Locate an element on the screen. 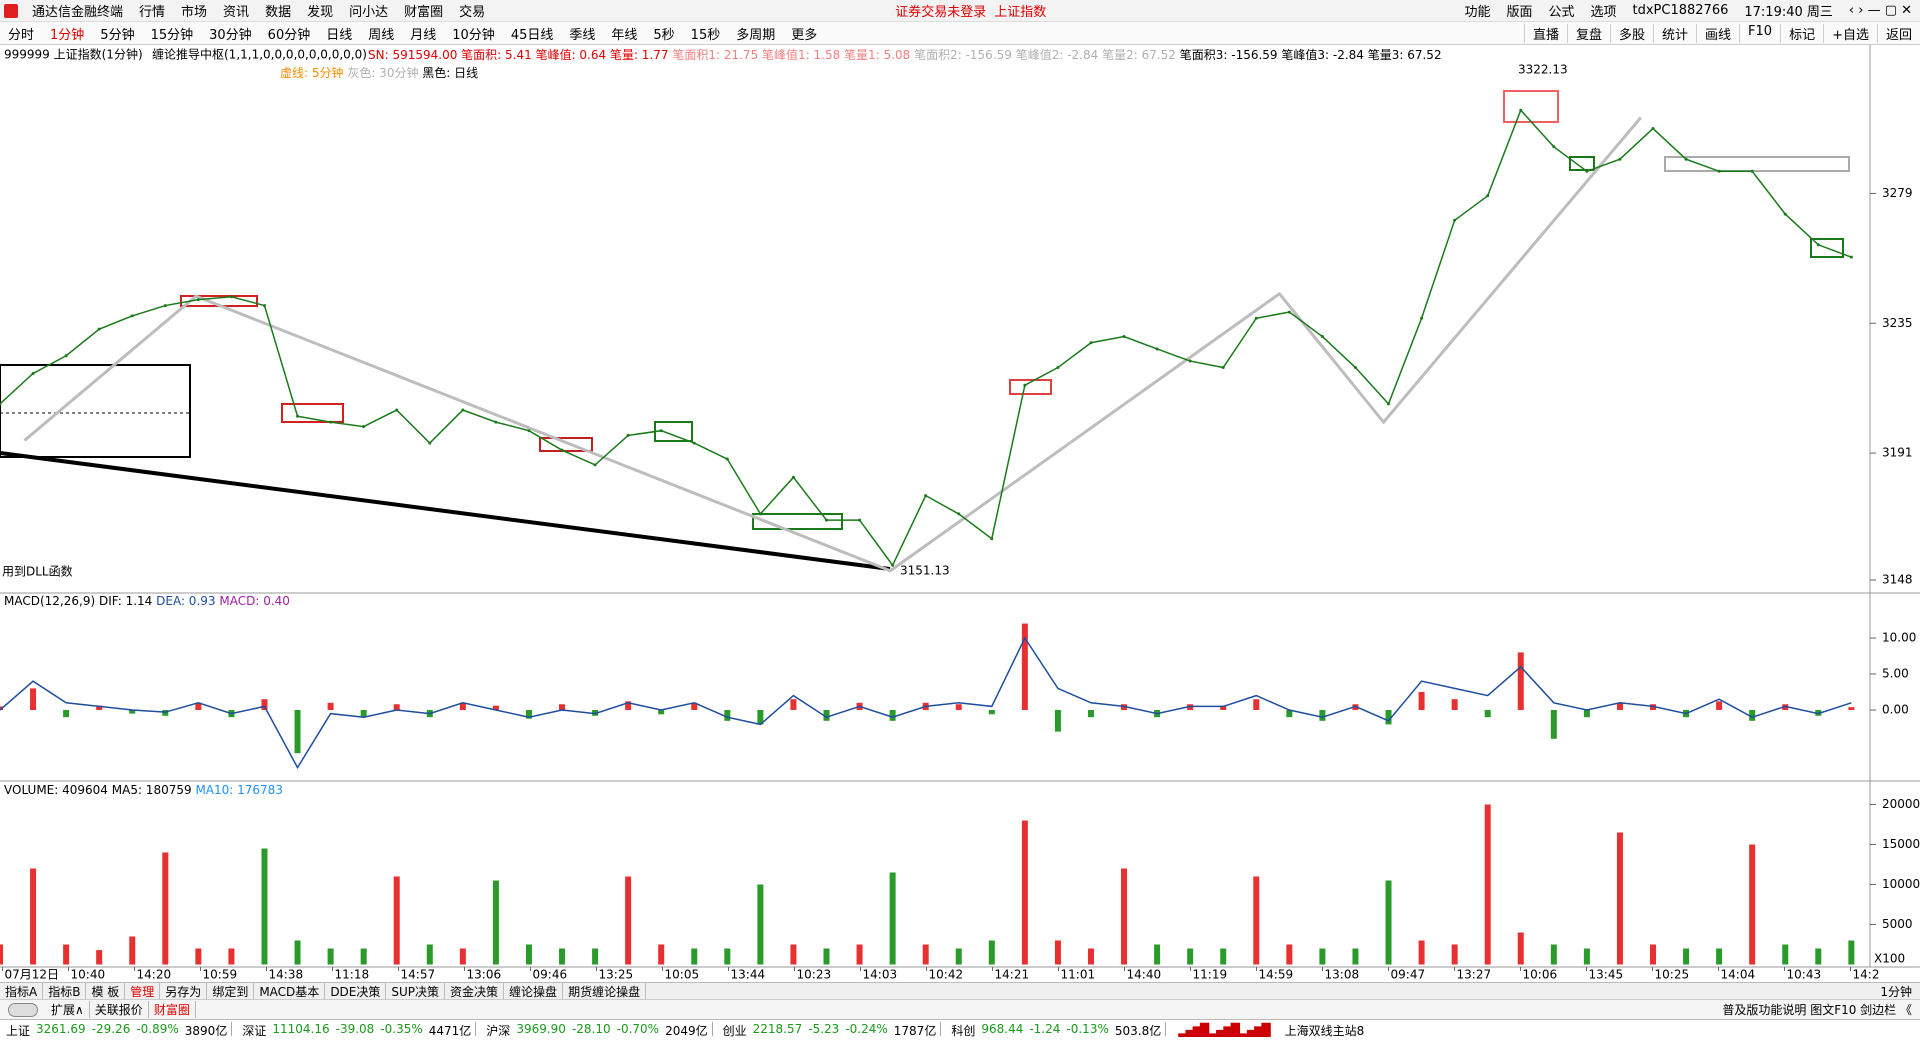 The height and width of the screenshot is (1040, 1920). period-tab: 分时 is located at coordinates (21, 35).